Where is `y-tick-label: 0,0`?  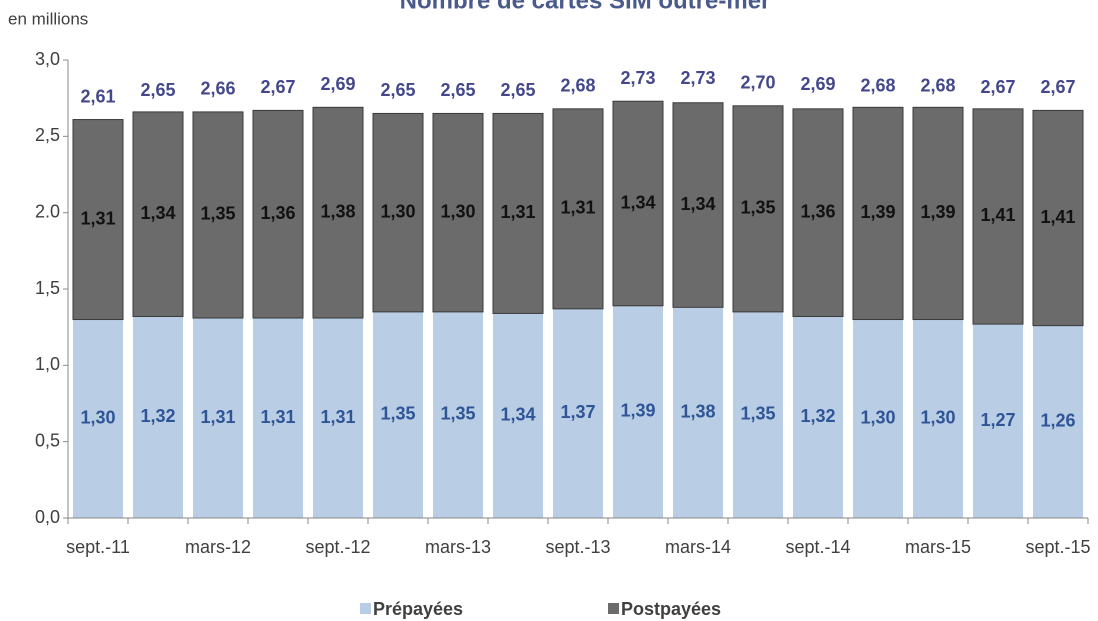
y-tick-label: 0,0 is located at coordinates (47, 517).